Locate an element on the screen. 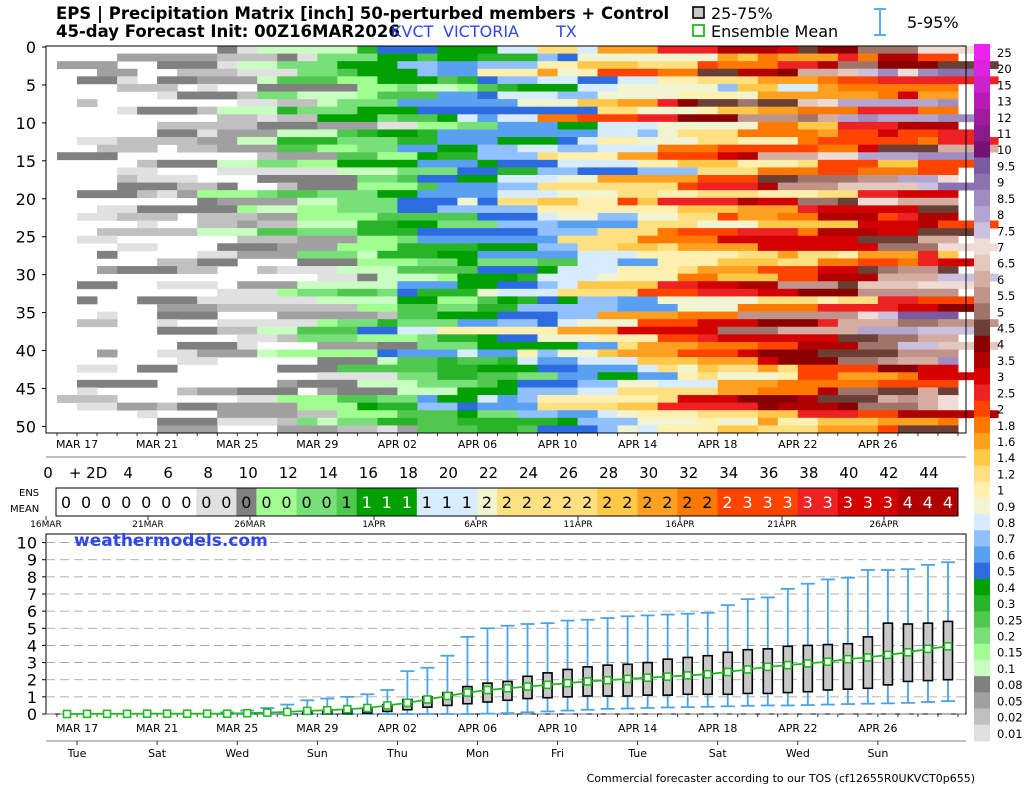 This screenshot has height=788, width=1024. matrix-y-tick-label: 10 is located at coordinates (26, 123).